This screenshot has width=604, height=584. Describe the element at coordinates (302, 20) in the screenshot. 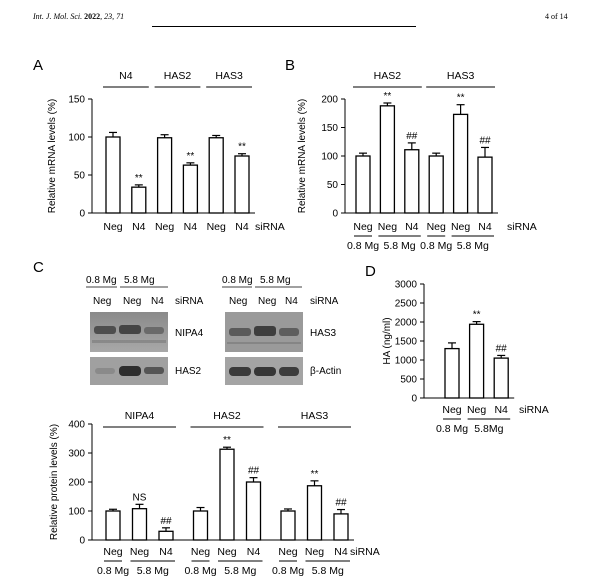

I see `page-header: Int. J. Mol. Sci. 2022, 23, 71 4 of 14` at that location.